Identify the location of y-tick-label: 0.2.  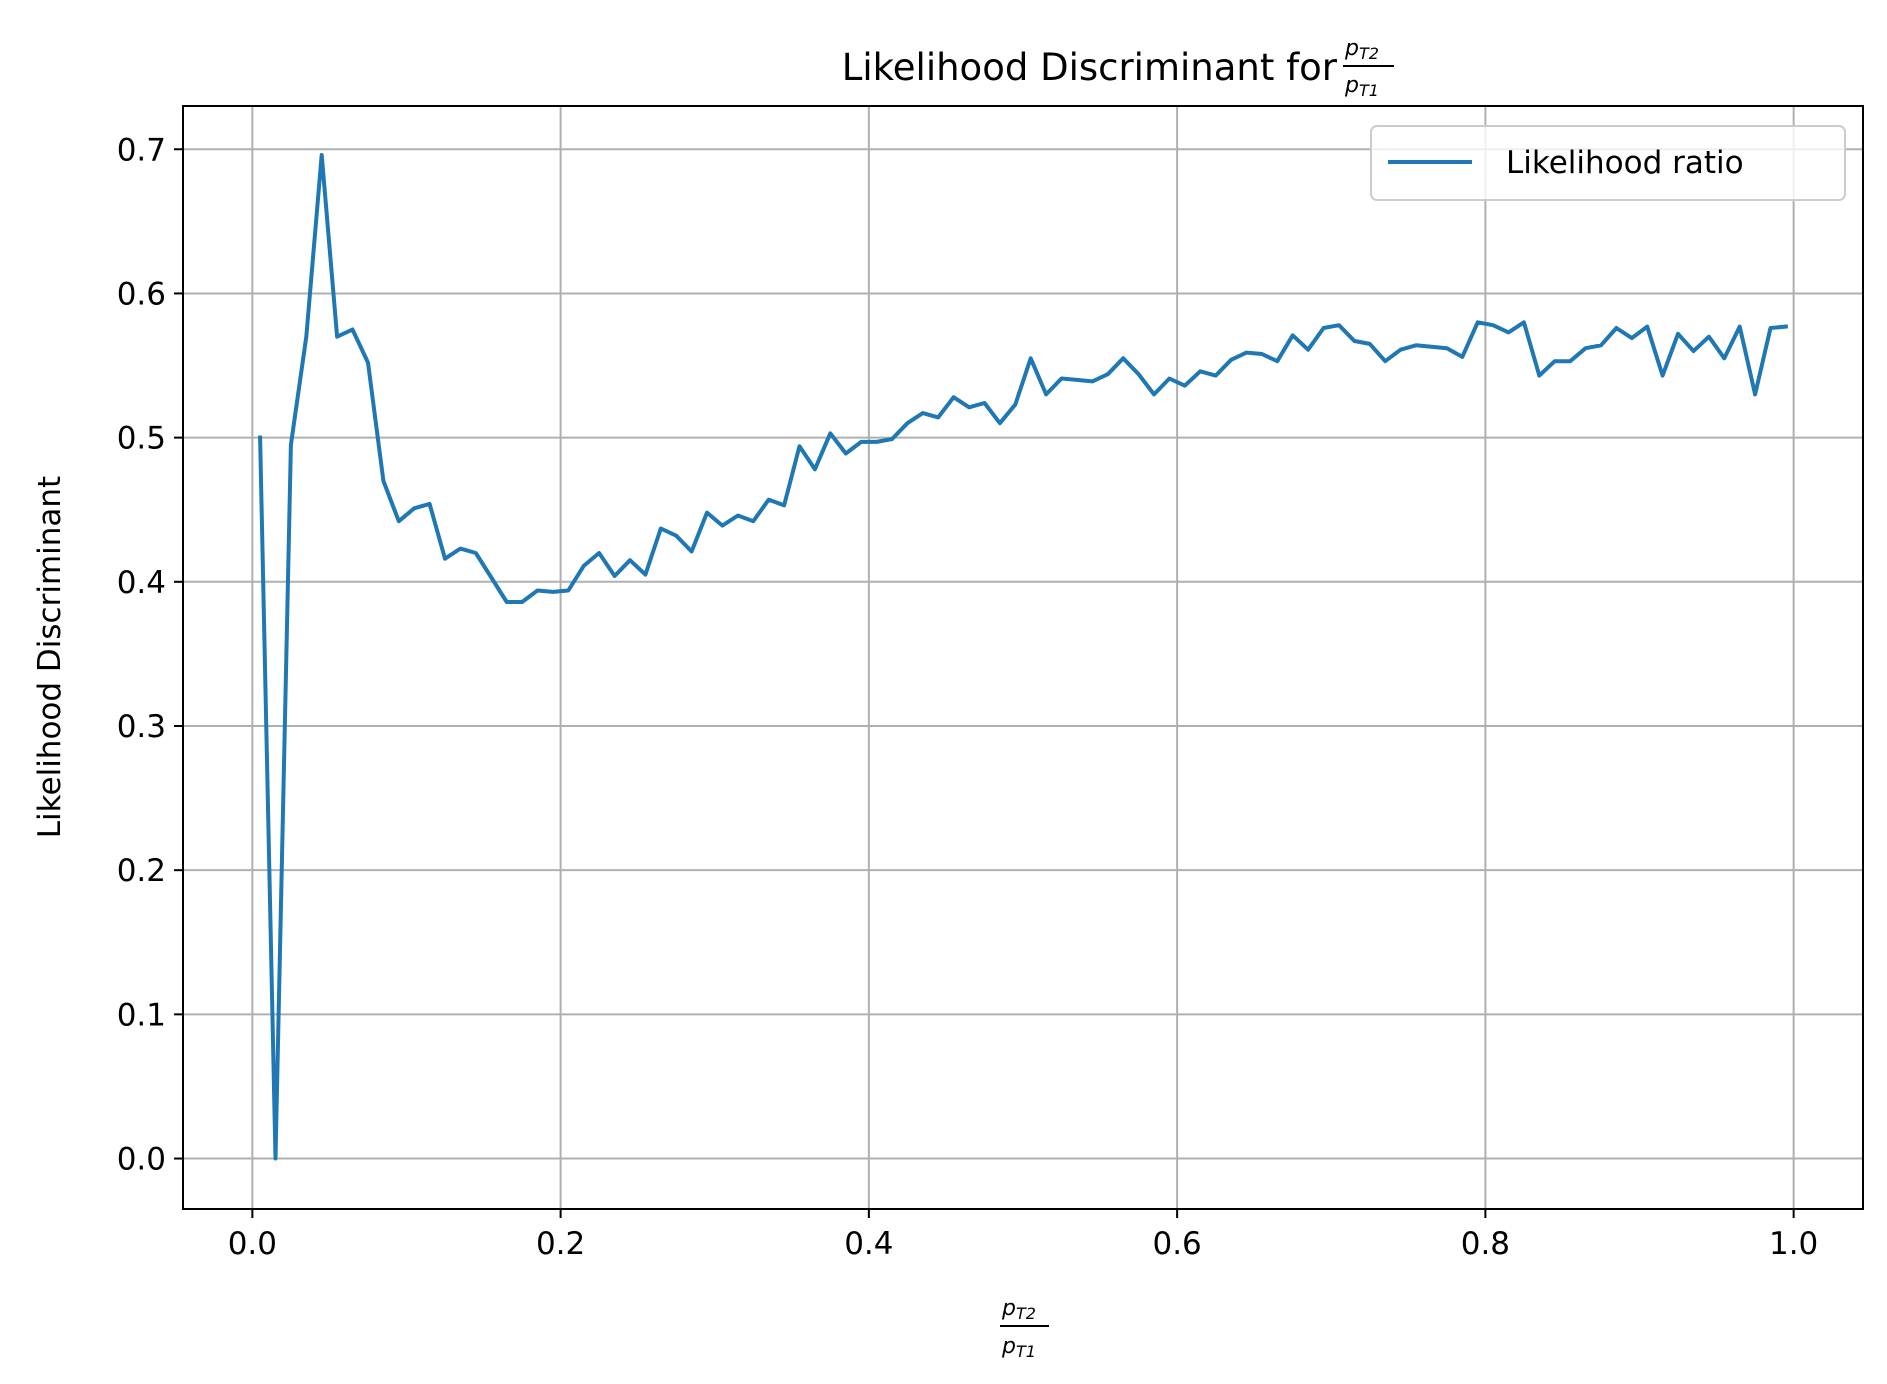
(141, 871).